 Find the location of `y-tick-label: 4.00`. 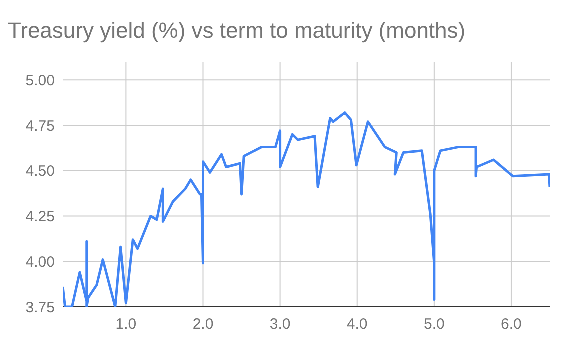

y-tick-label: 4.00 is located at coordinates (40, 262).